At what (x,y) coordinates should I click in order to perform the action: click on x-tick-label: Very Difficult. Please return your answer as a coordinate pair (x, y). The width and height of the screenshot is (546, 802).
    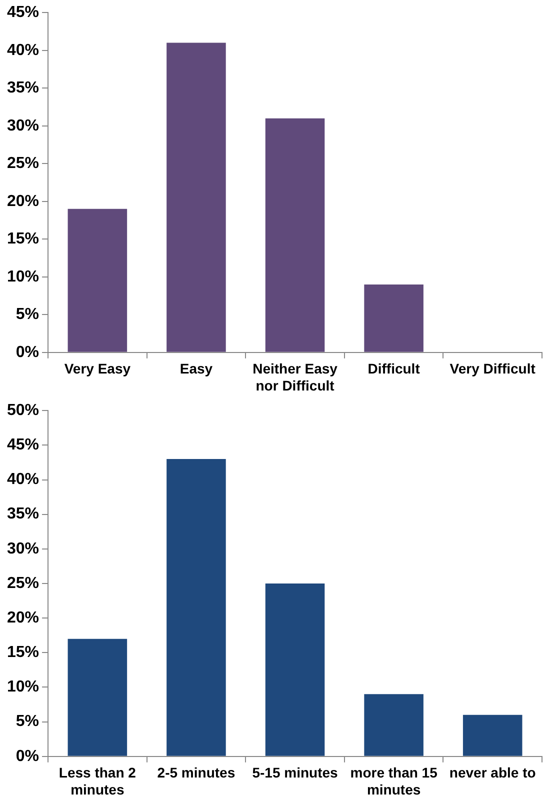
    Looking at the image, I should click on (493, 368).